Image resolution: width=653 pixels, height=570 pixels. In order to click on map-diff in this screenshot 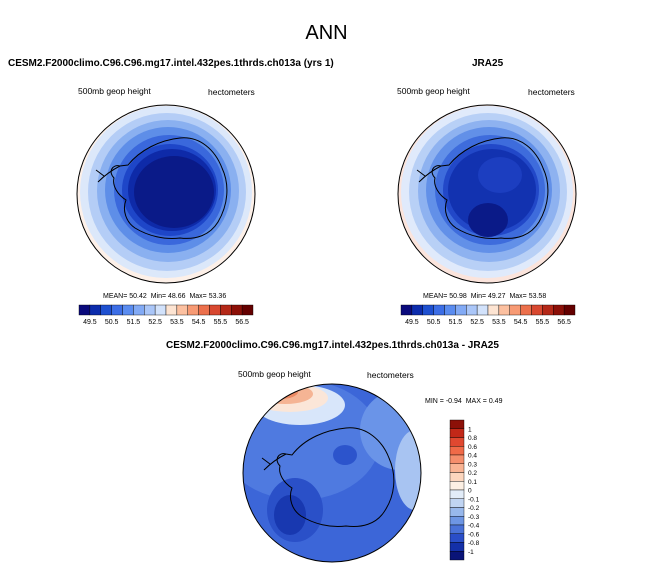, I will do `click(332, 473)`.